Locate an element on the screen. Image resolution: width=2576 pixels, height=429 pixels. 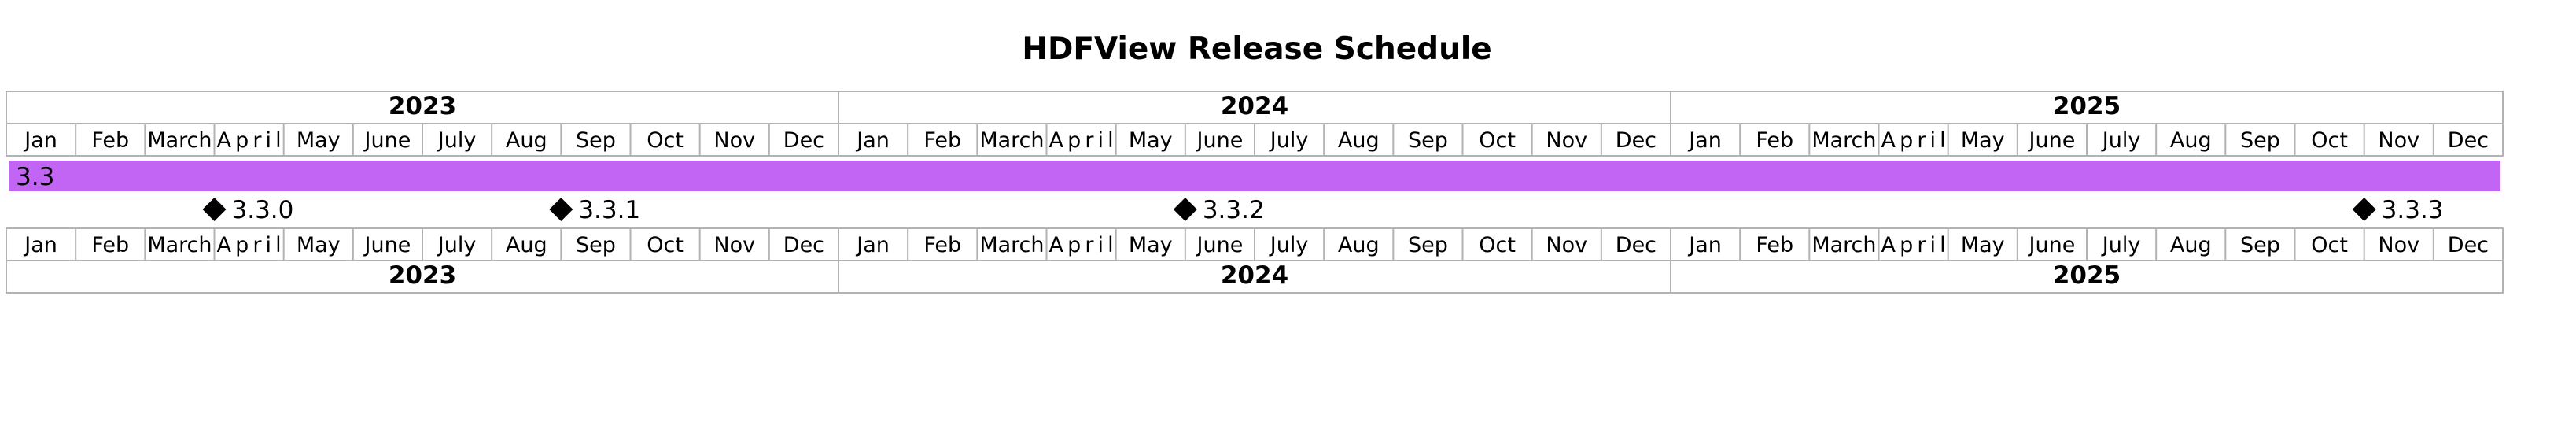
chart-title: HDFView Release Schedule is located at coordinates (1256, 49).